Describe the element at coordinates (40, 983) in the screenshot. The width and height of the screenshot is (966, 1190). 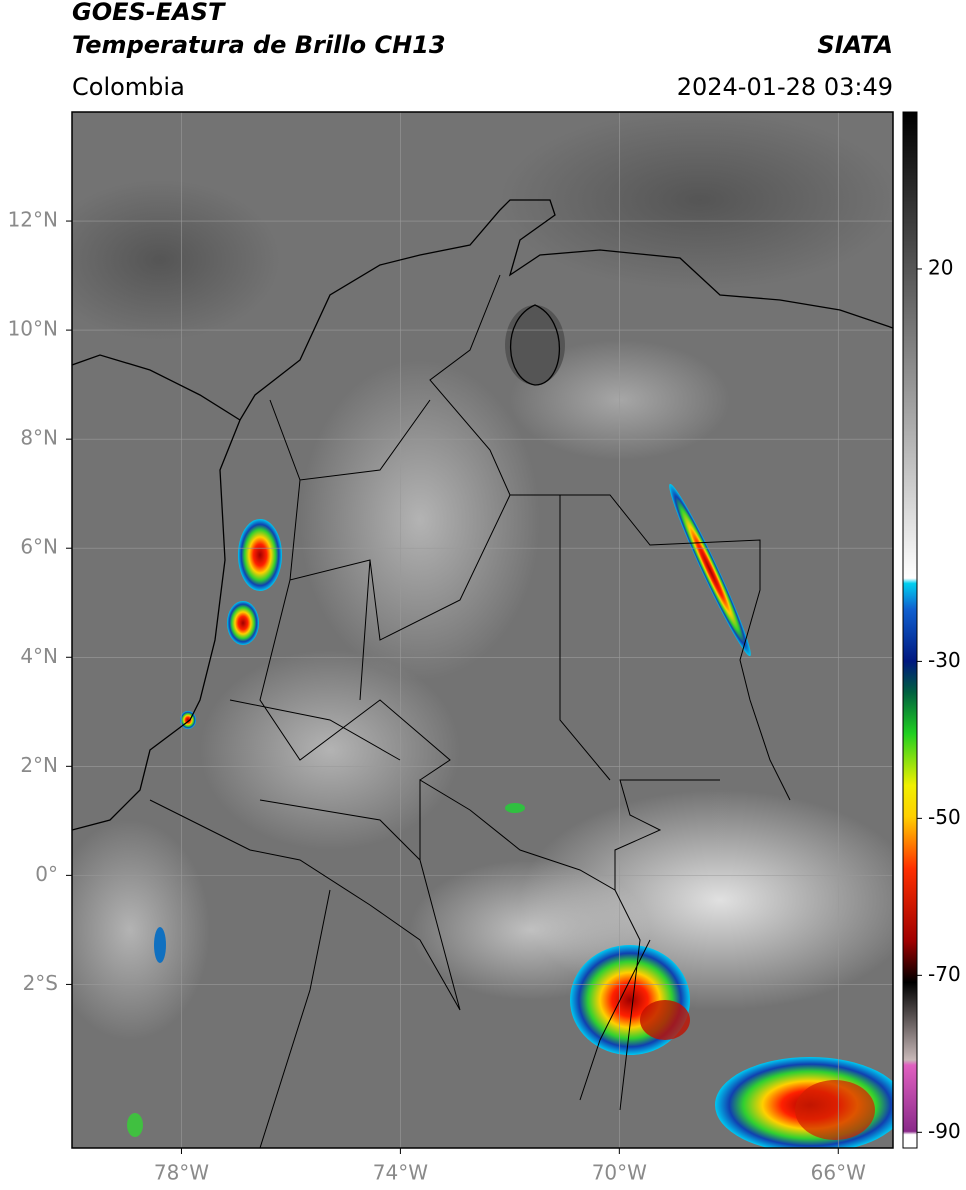
I see `y-tick-label: 2°S` at that location.